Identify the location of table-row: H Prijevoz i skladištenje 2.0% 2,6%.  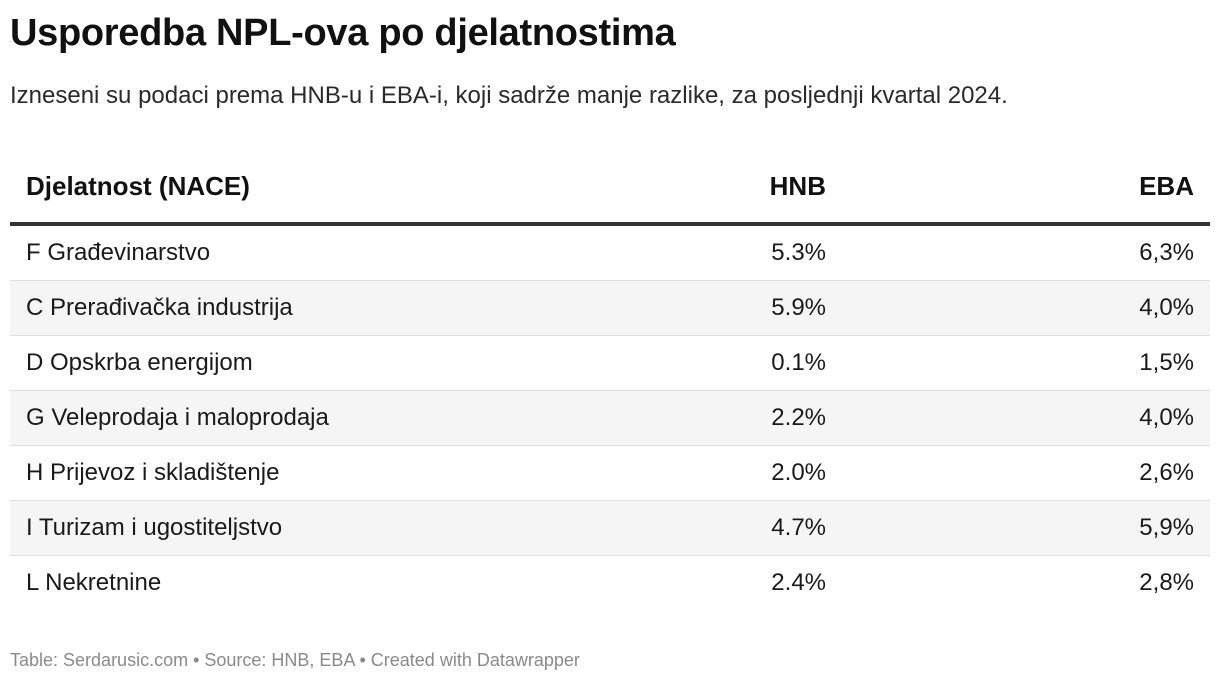
(610, 473).